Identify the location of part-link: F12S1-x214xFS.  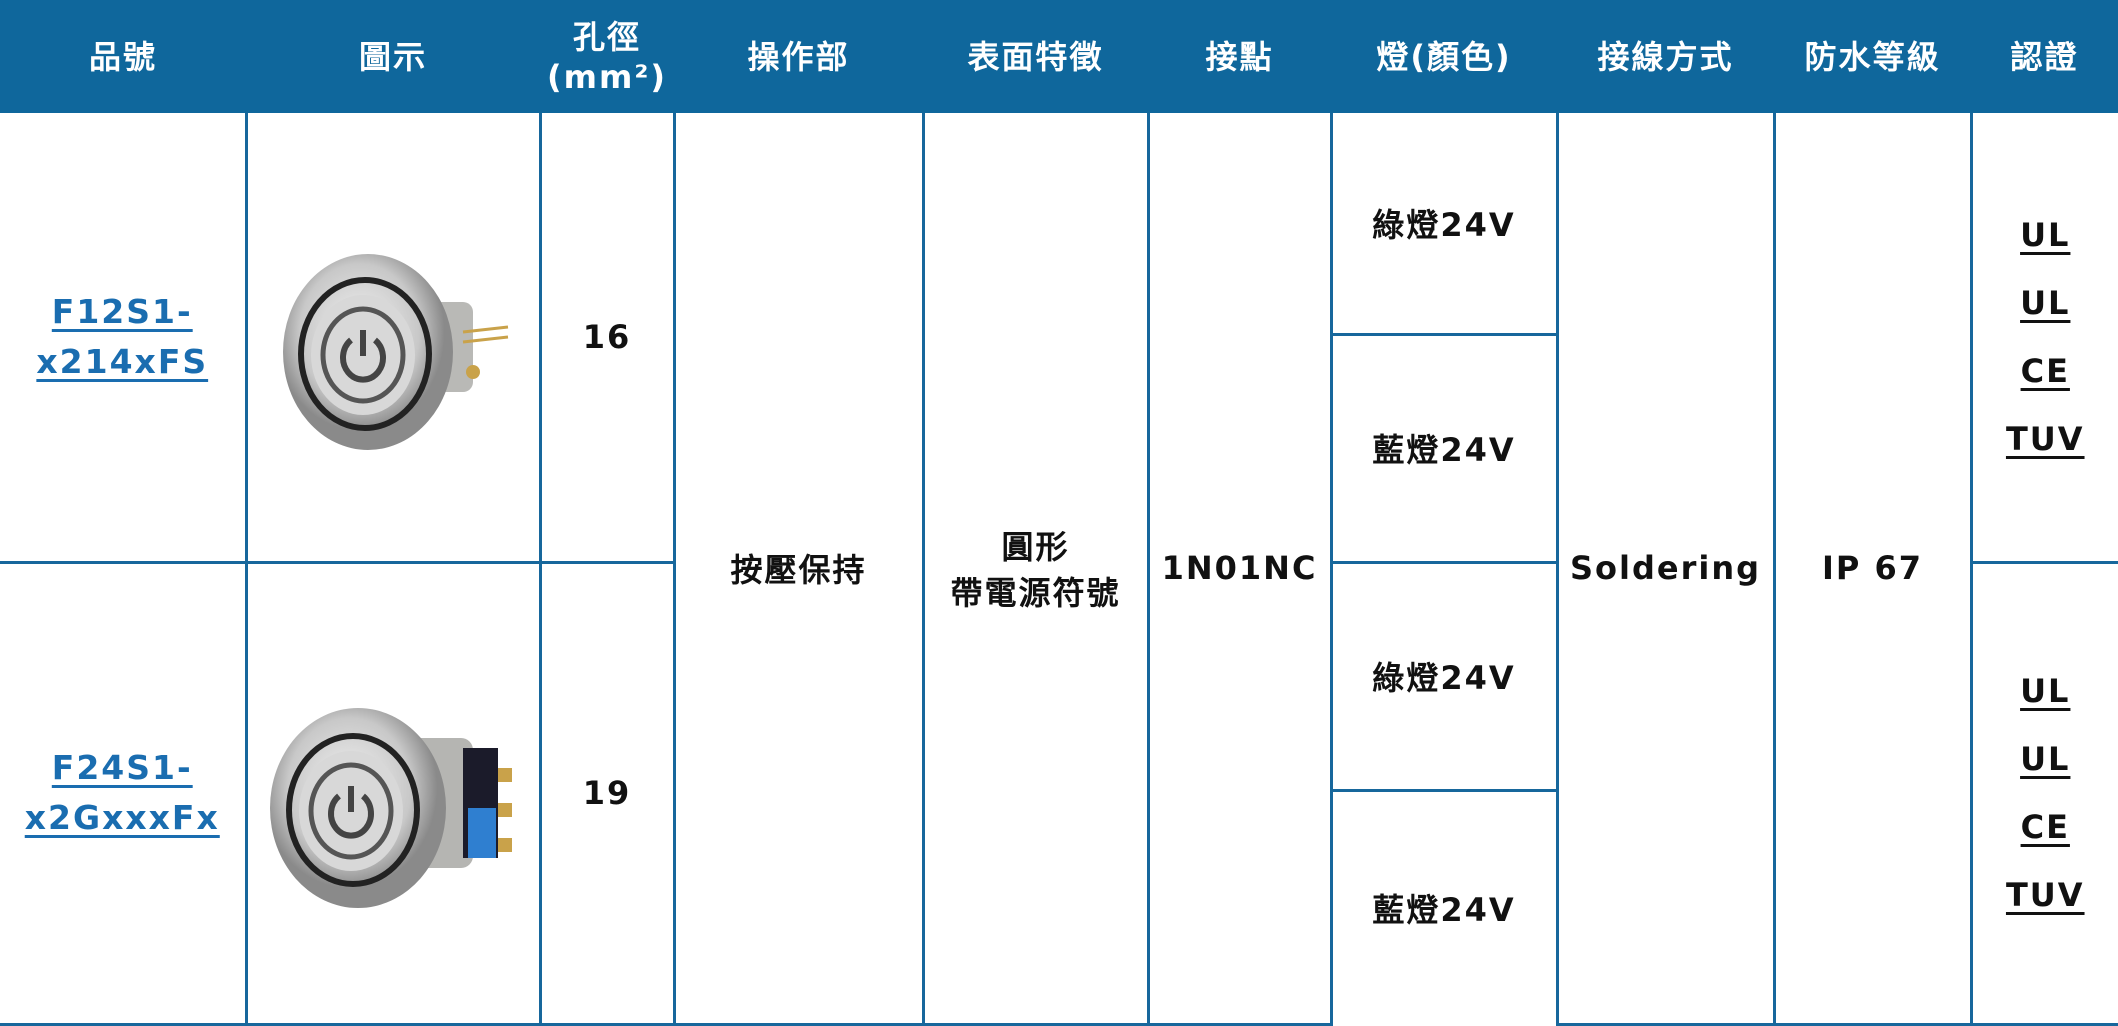
(122, 336).